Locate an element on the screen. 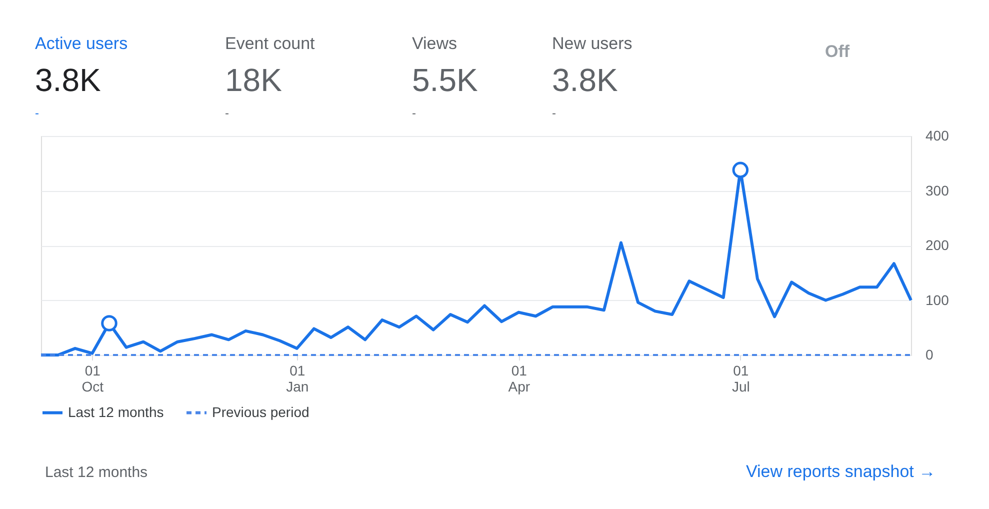 The image size is (989, 509). text: 5.5K is located at coordinates (445, 80).